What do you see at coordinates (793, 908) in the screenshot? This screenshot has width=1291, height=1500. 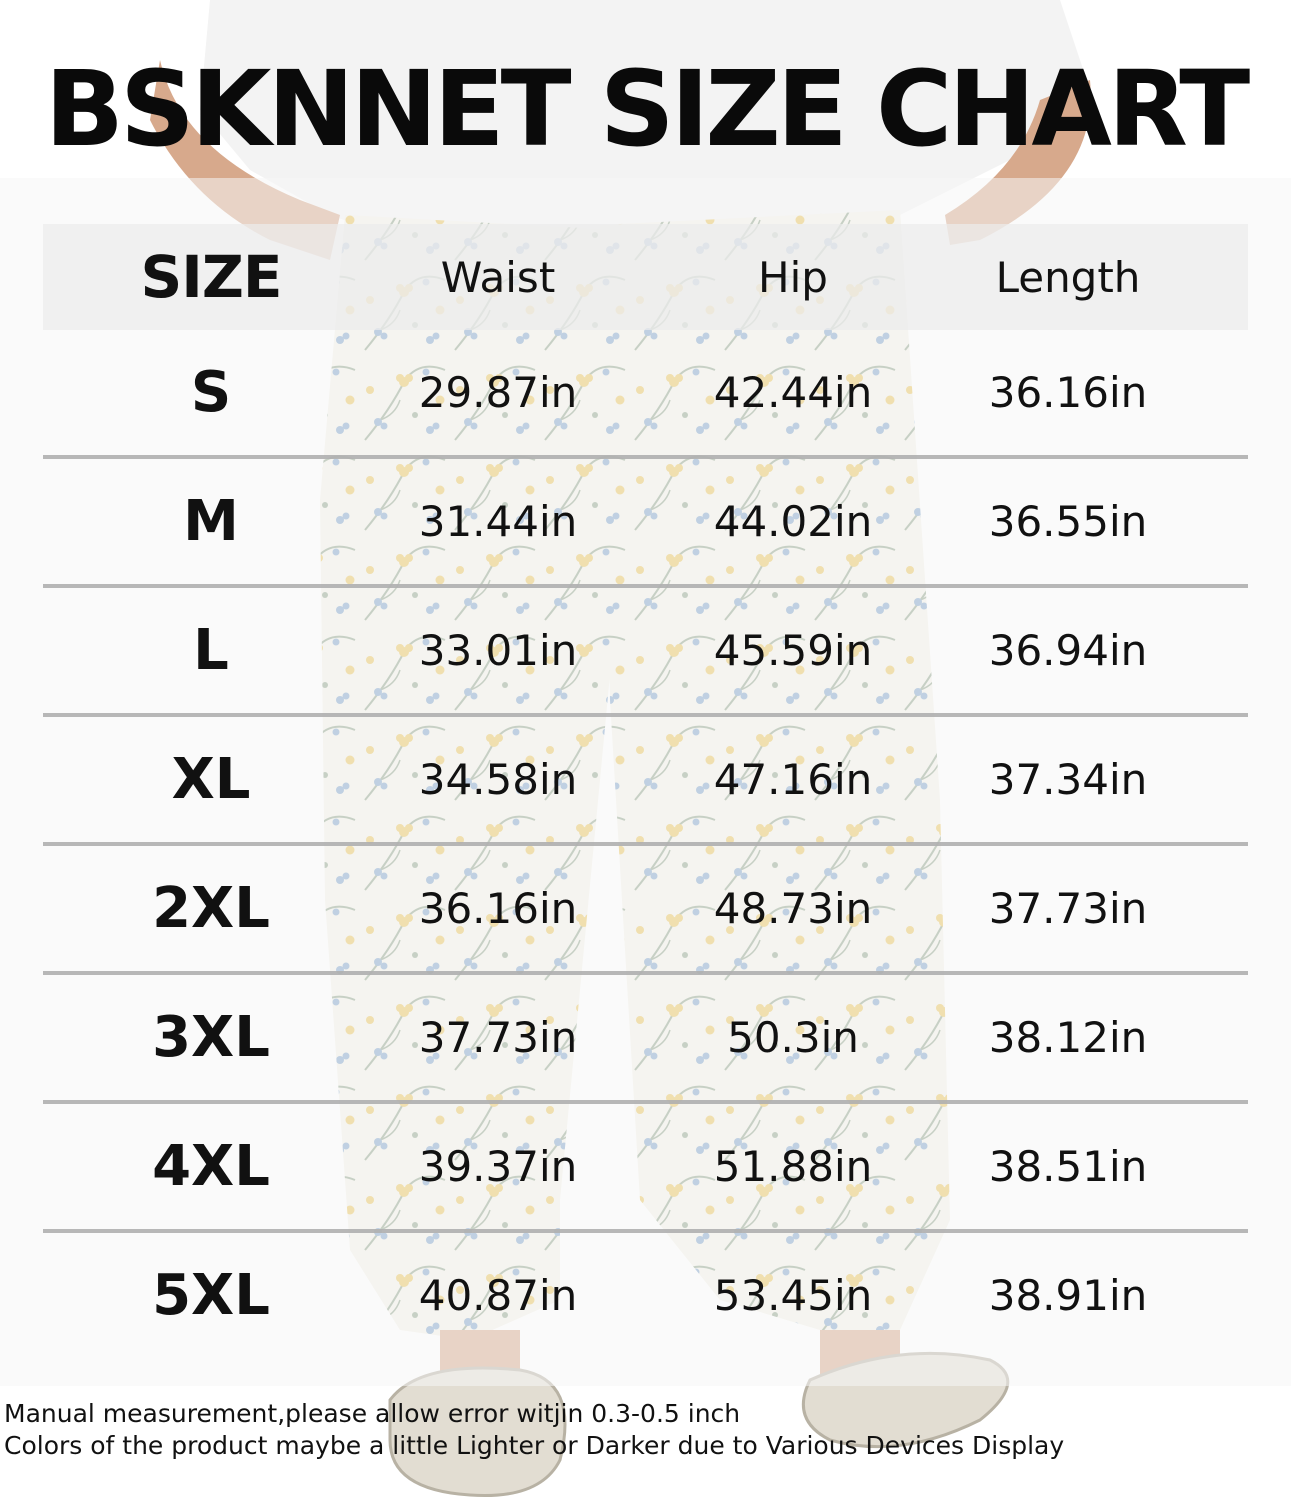 I see `hip-cell: 48.73in` at bounding box center [793, 908].